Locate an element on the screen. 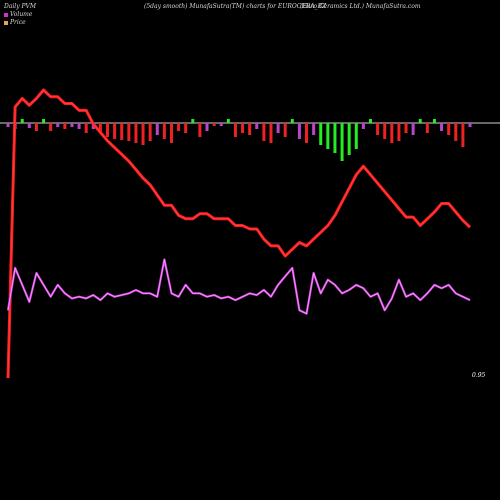 The width and height of the screenshot is (500, 500). series-line-1-inner is located at coordinates (239, 287).